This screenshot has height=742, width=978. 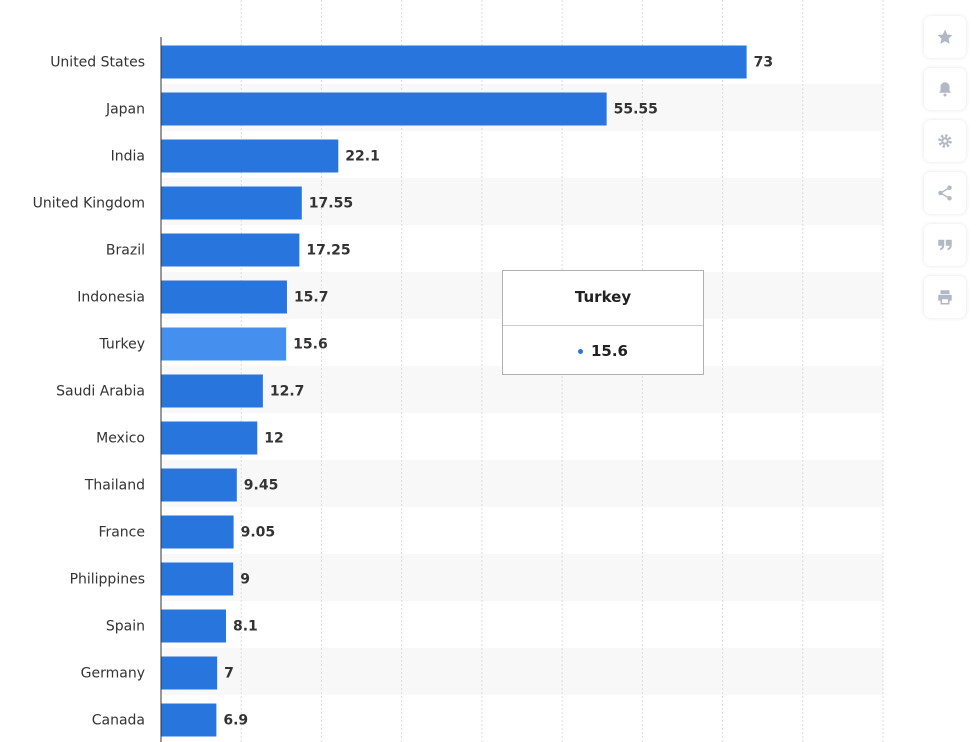 What do you see at coordinates (100, 392) in the screenshot?
I see `category-label: Saudi Arabia` at bounding box center [100, 392].